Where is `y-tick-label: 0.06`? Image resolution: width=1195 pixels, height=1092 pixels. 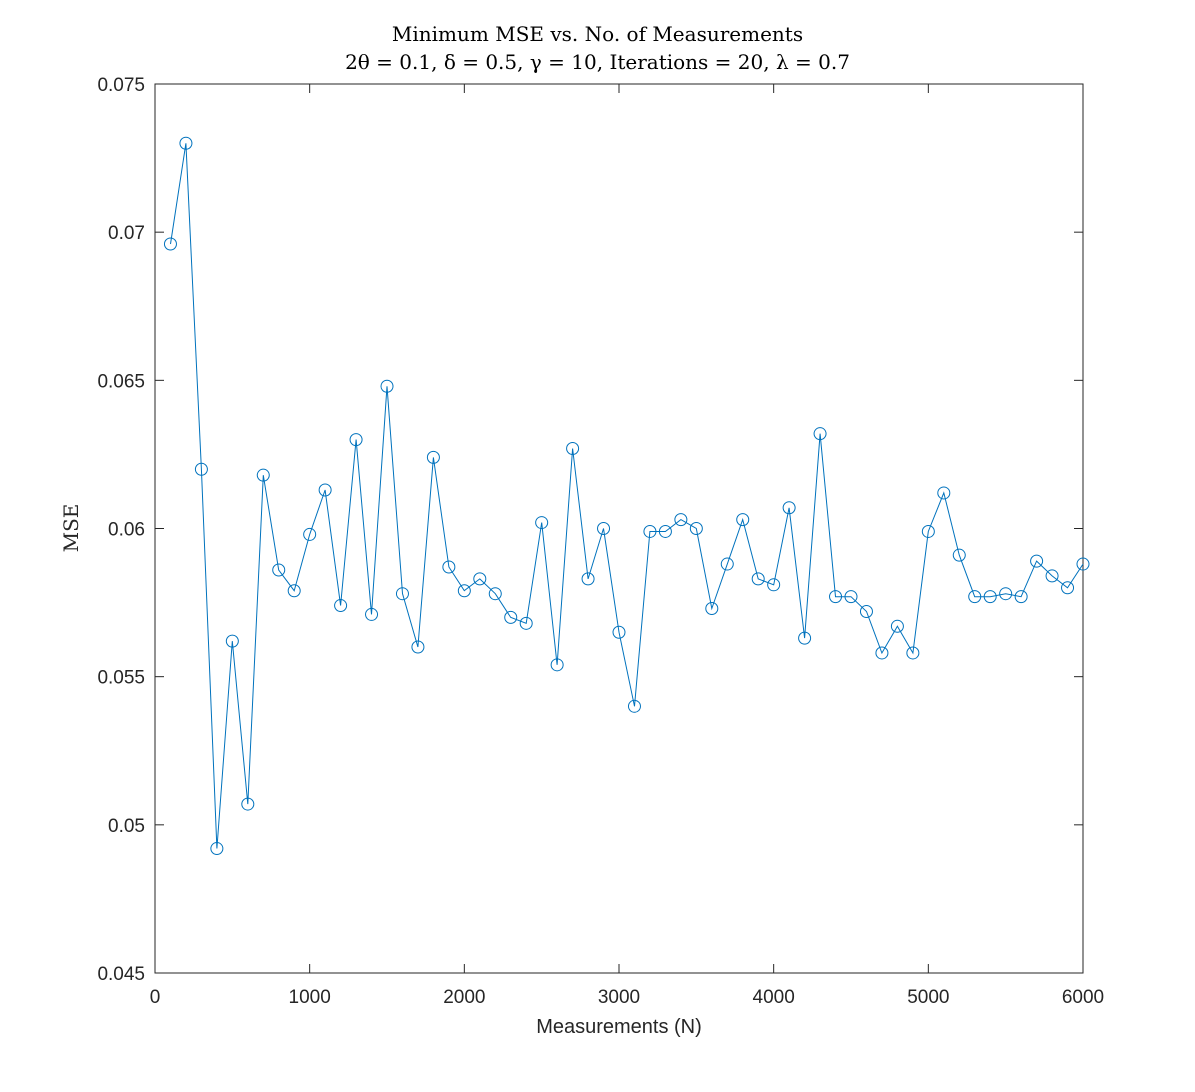
y-tick-label: 0.06 is located at coordinates (126, 530).